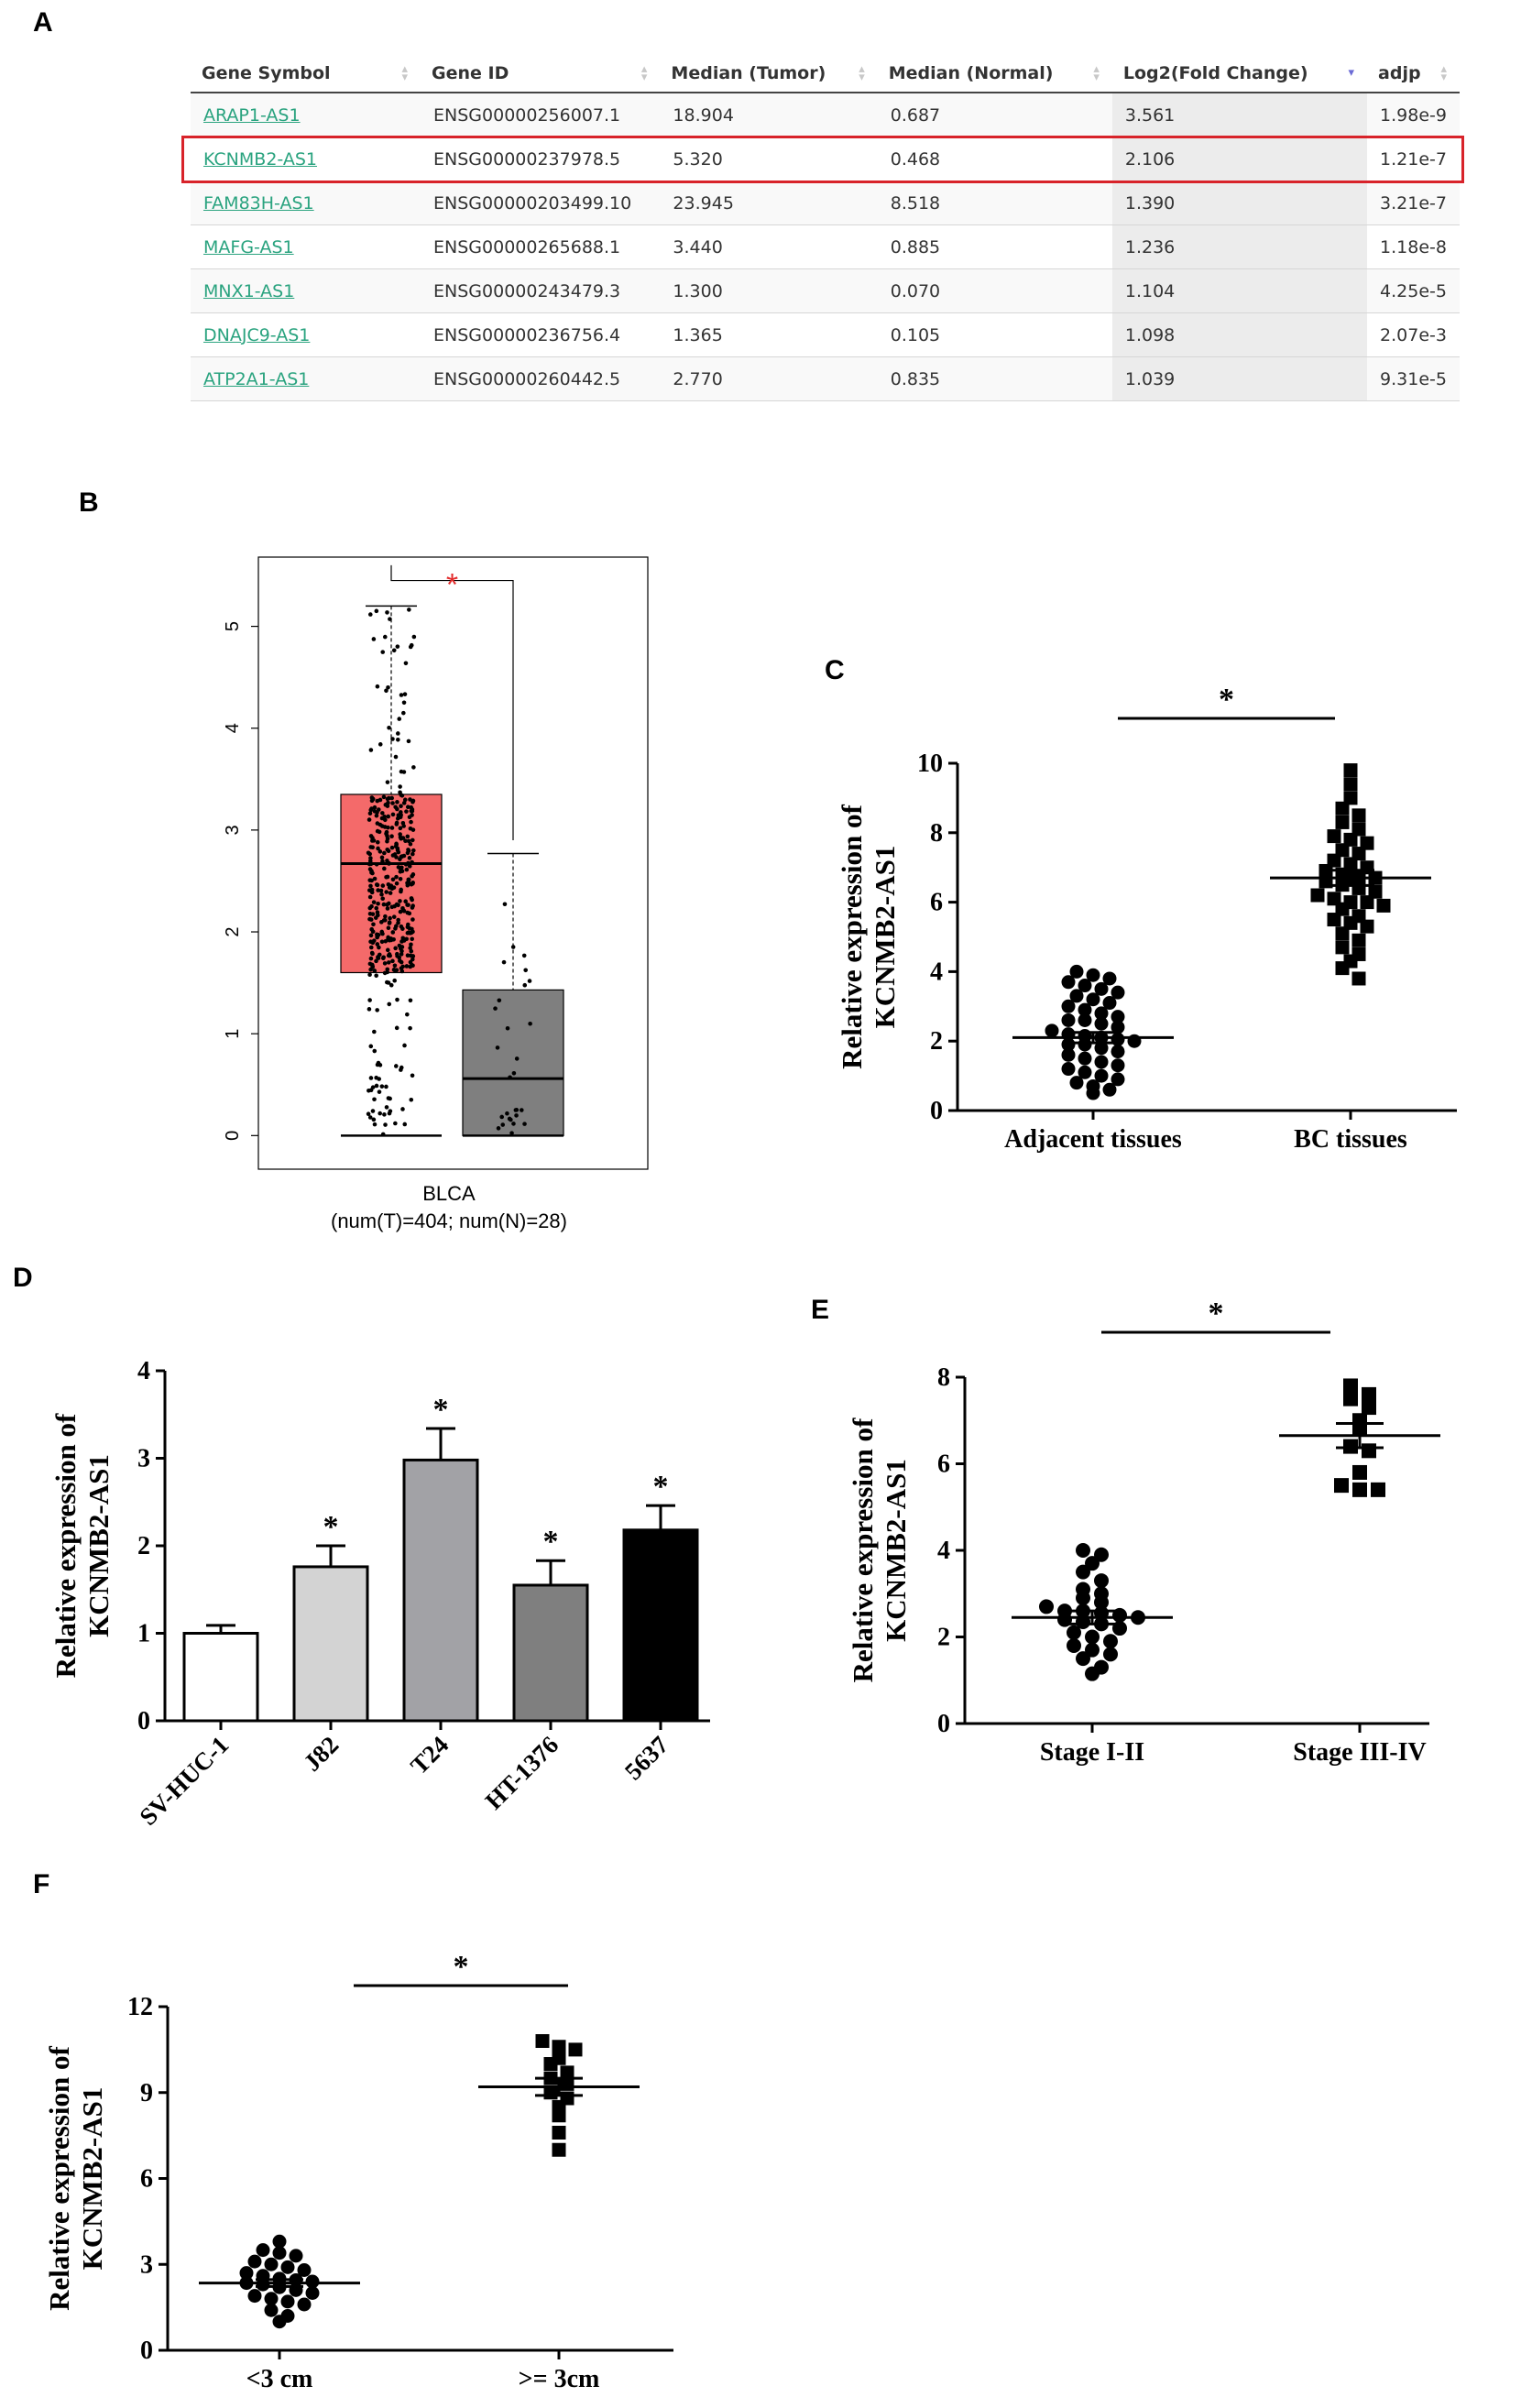 Image resolution: width=1521 pixels, height=2408 pixels. I want to click on column-header-median-tumor: Median (Tumor) ▴ ▾, so click(769, 74).